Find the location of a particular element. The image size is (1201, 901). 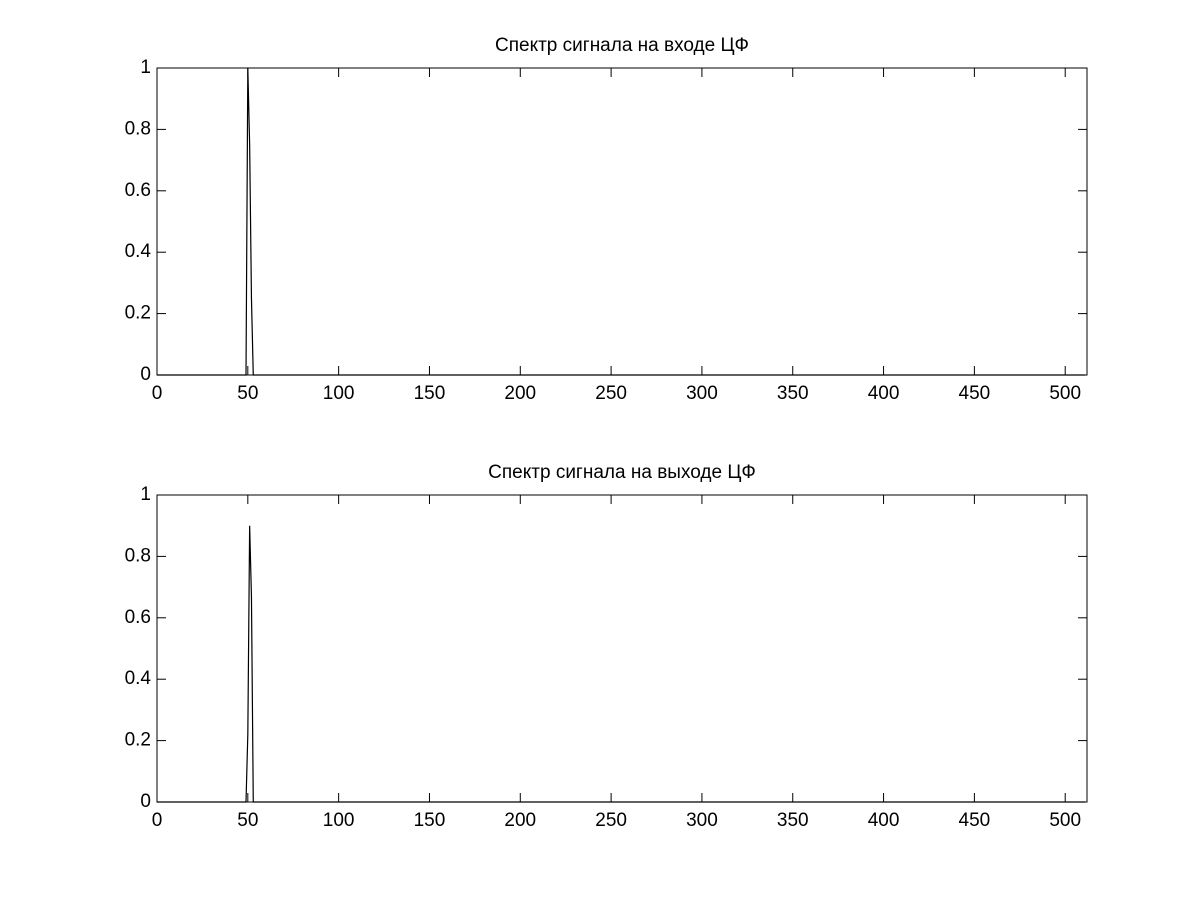

chart-title: Спектр сигнала на выходе ЦФ is located at coordinates (622, 472).